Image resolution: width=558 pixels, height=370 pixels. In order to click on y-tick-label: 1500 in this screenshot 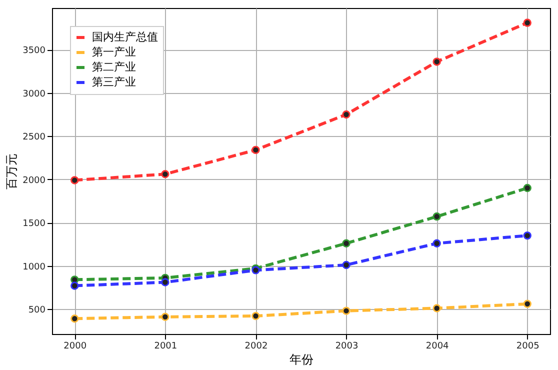, I will do `click(34, 224)`.